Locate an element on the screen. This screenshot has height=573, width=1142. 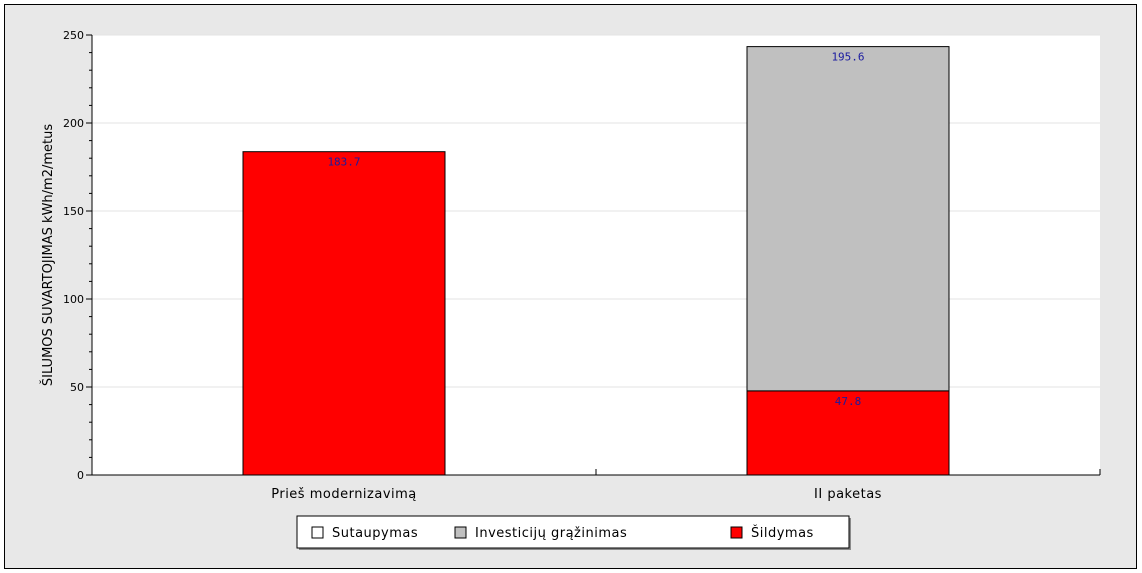
y-tick-label: 200 is located at coordinates (73, 123).